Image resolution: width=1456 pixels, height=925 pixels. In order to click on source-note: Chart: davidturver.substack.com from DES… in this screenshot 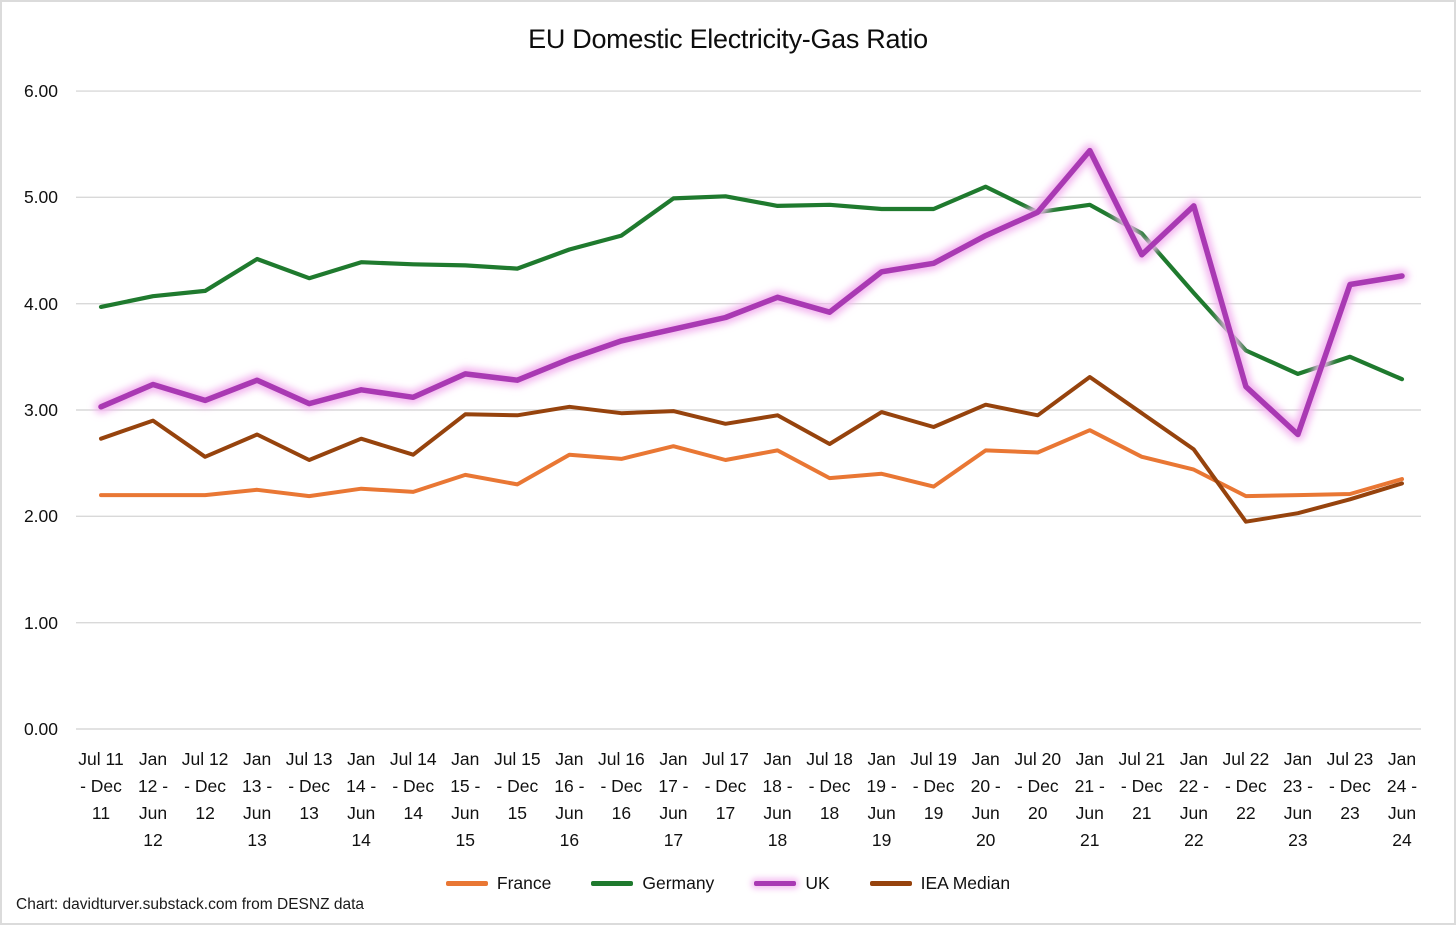, I will do `click(190, 904)`.